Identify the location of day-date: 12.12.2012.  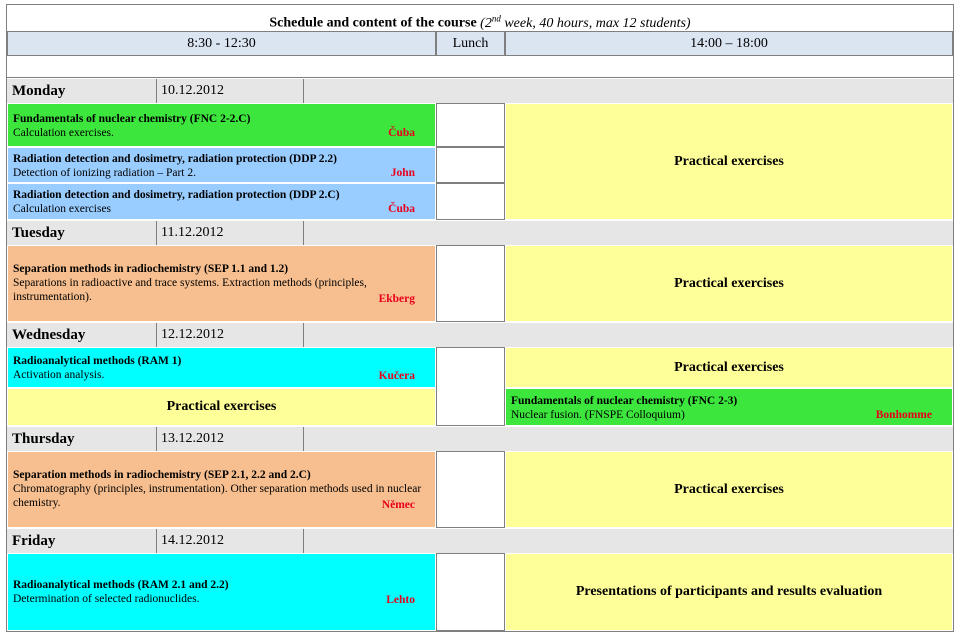
(230, 335).